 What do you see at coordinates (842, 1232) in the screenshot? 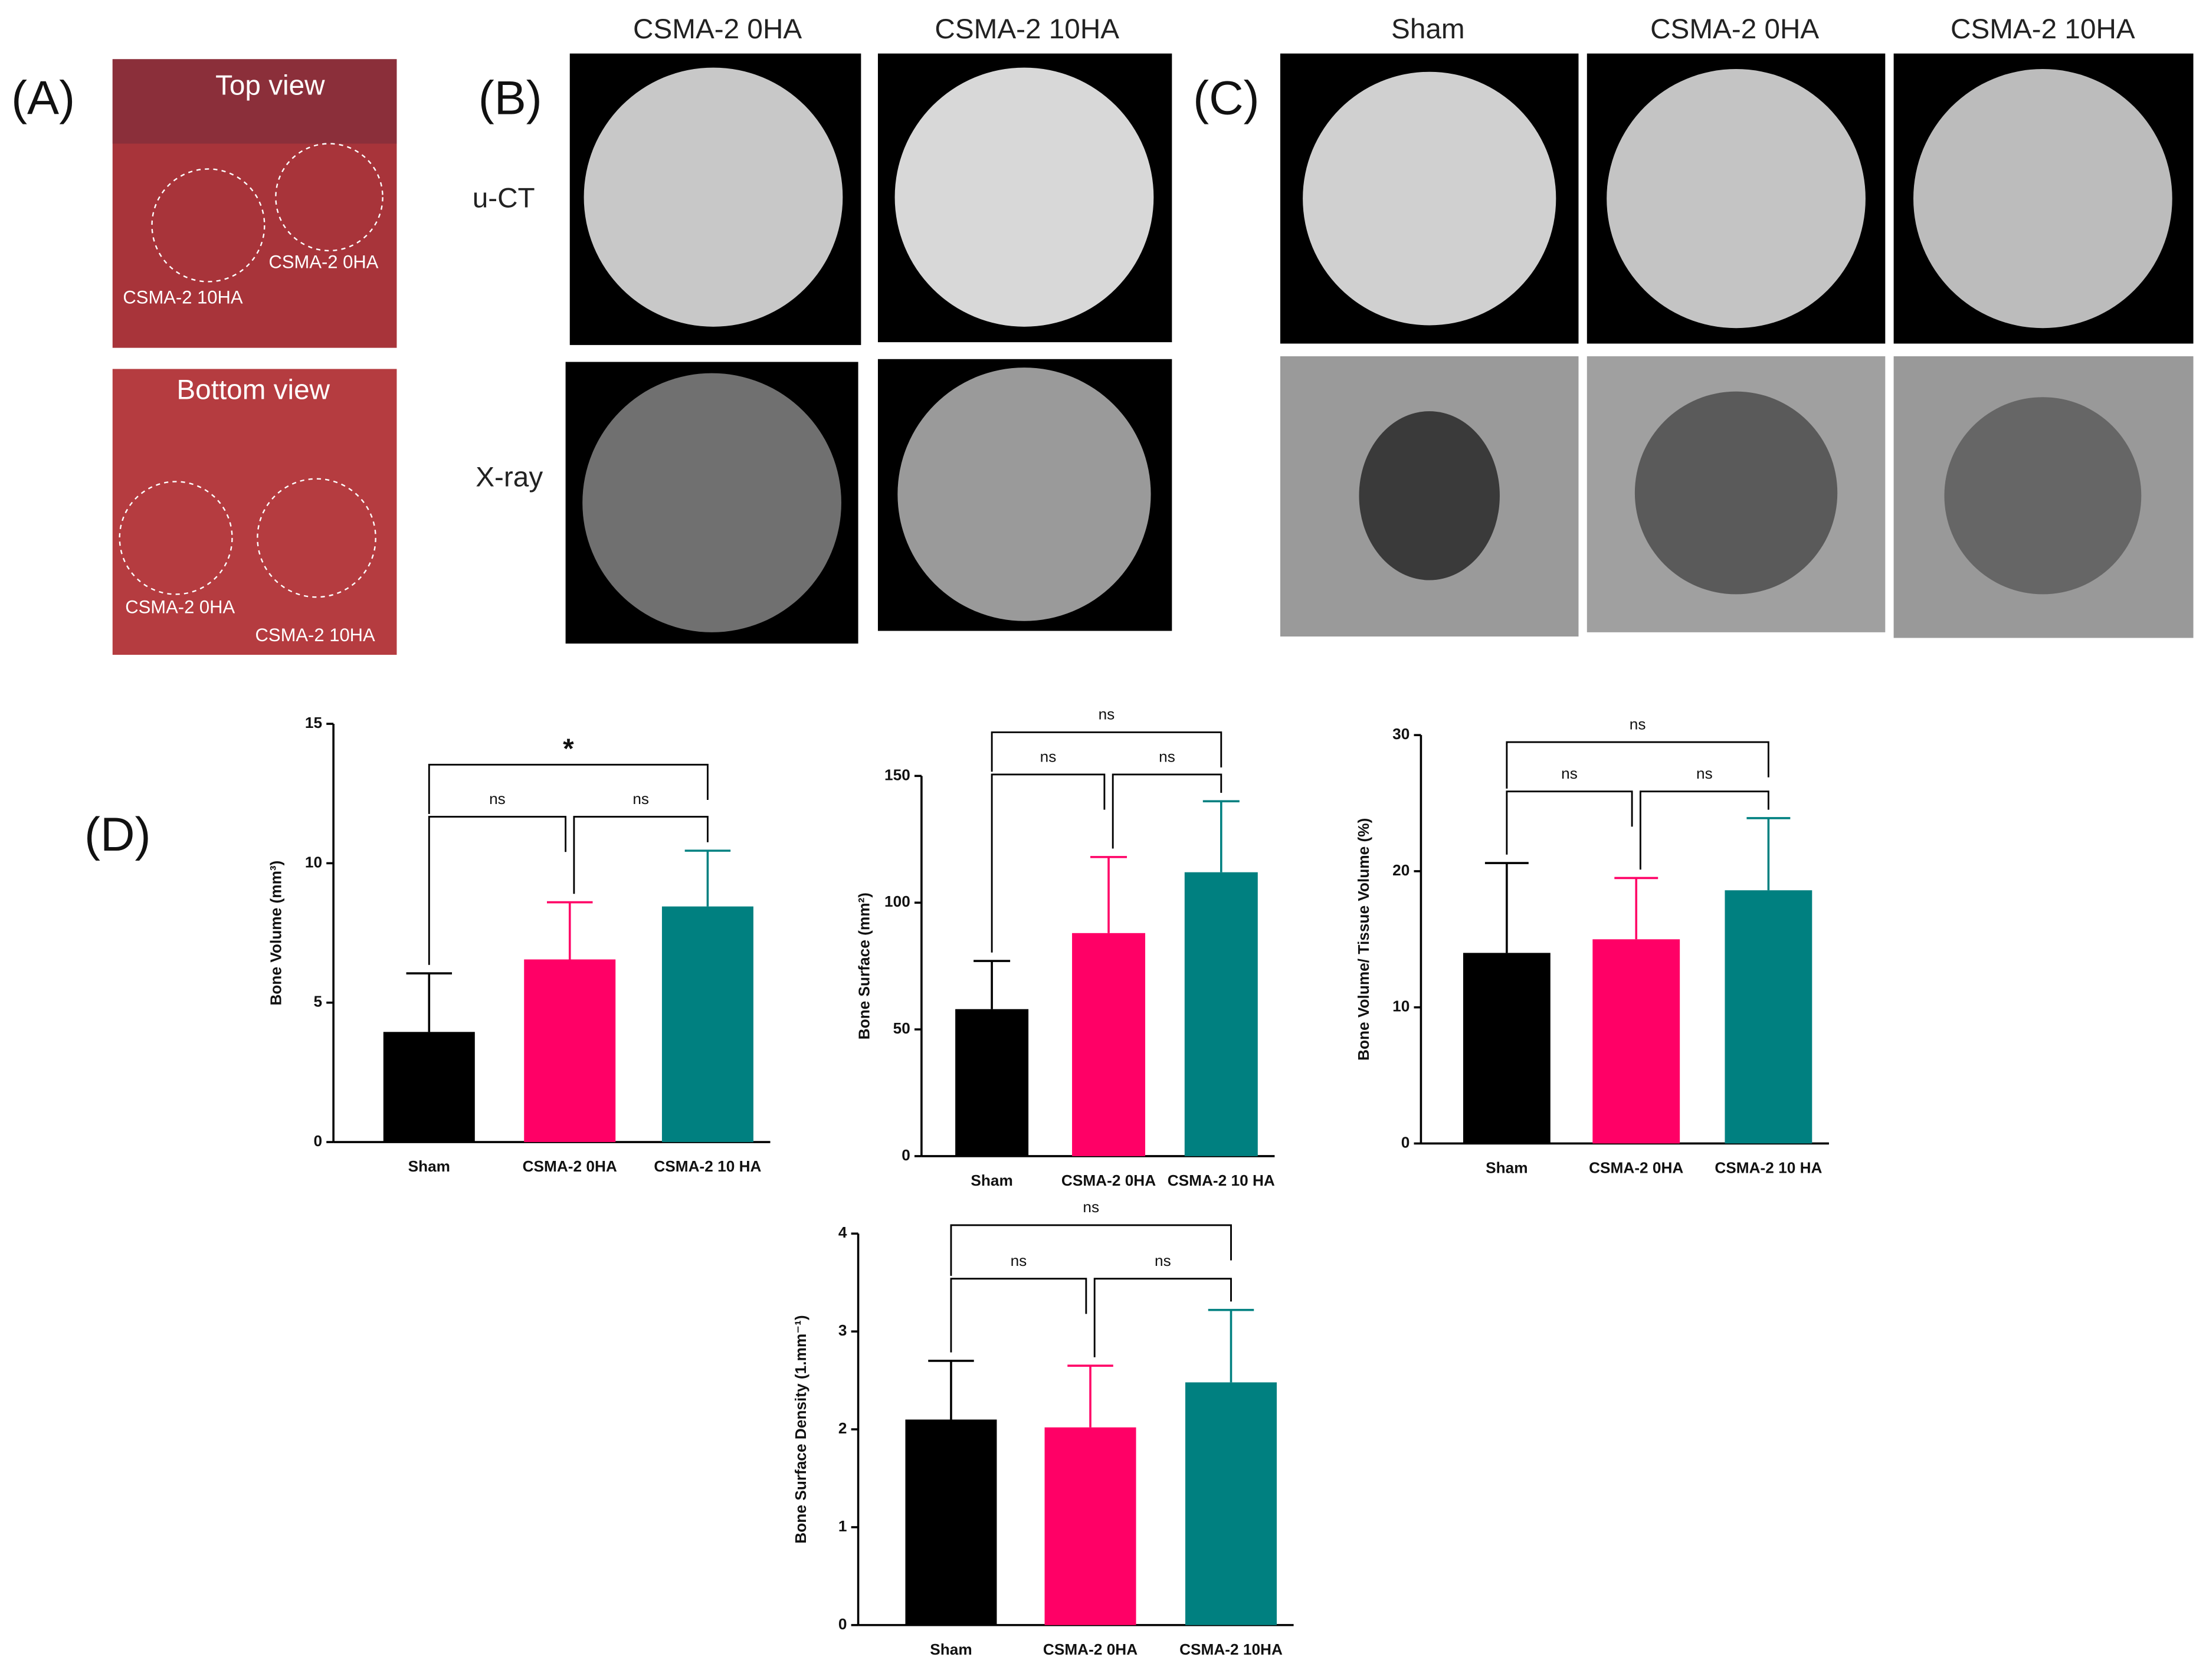
I see `y-tick-label: 4` at bounding box center [842, 1232].